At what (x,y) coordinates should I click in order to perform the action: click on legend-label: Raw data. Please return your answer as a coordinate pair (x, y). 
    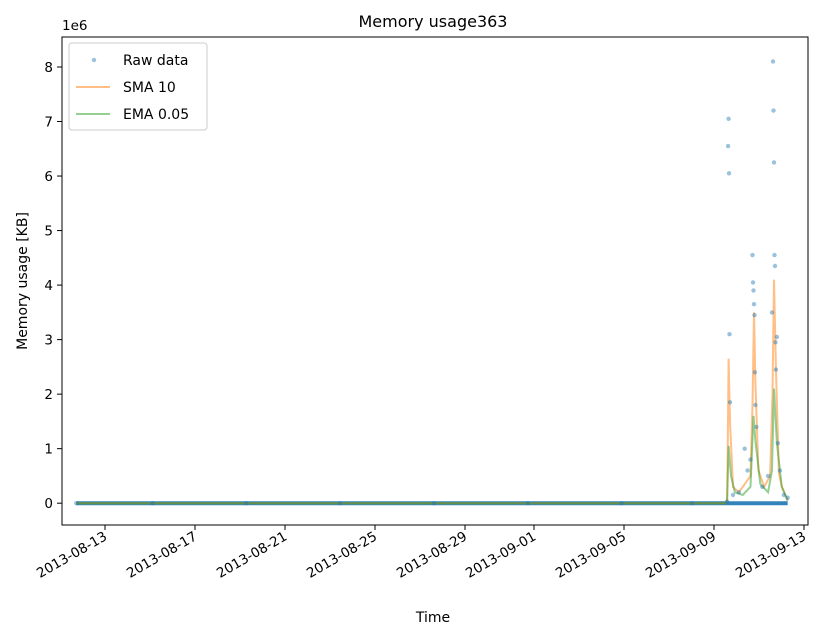
    Looking at the image, I should click on (155, 61).